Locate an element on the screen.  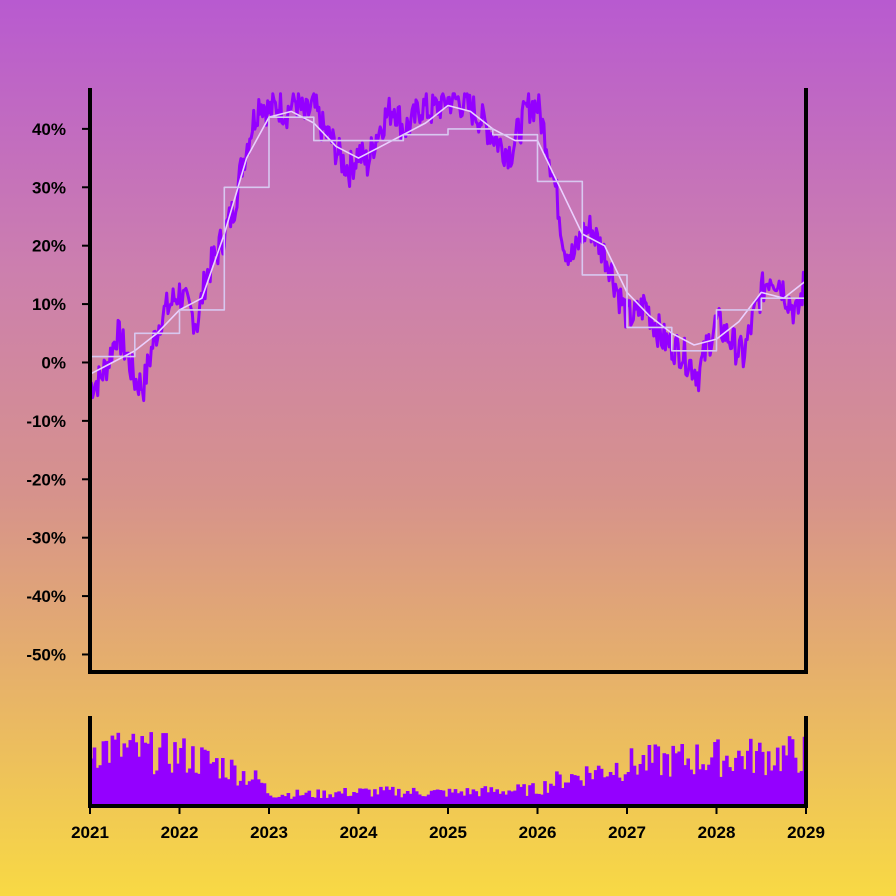
y-tick-label: -30% is located at coordinates (46, 538).